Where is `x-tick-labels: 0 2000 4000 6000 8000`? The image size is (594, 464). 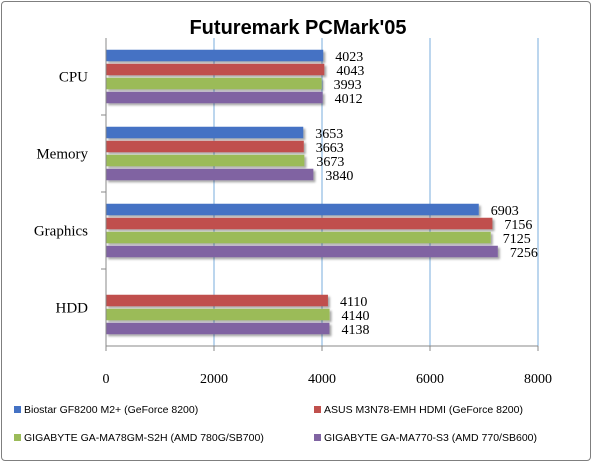
x-tick-labels: 0 2000 4000 6000 8000 is located at coordinates (328, 379).